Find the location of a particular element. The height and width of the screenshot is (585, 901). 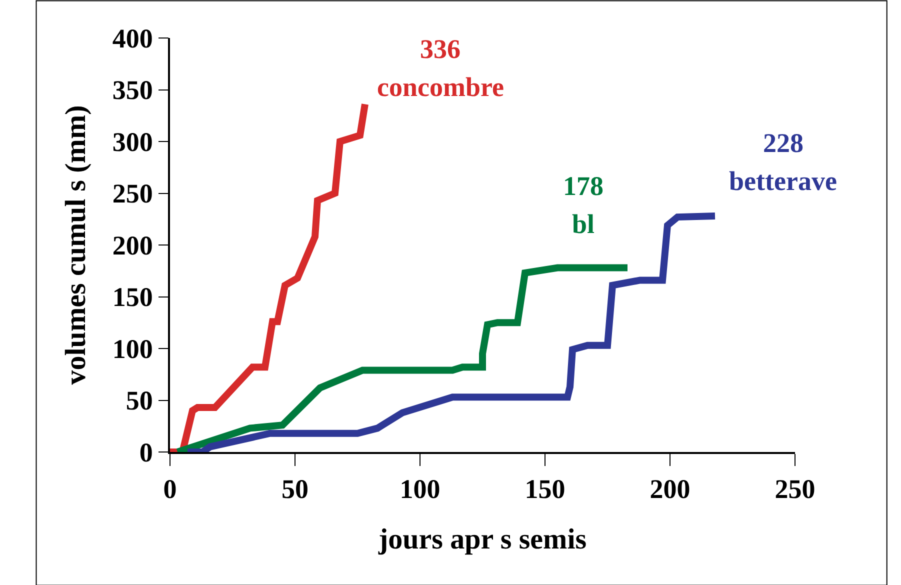

y-tick-label: 350 is located at coordinates (132, 90).